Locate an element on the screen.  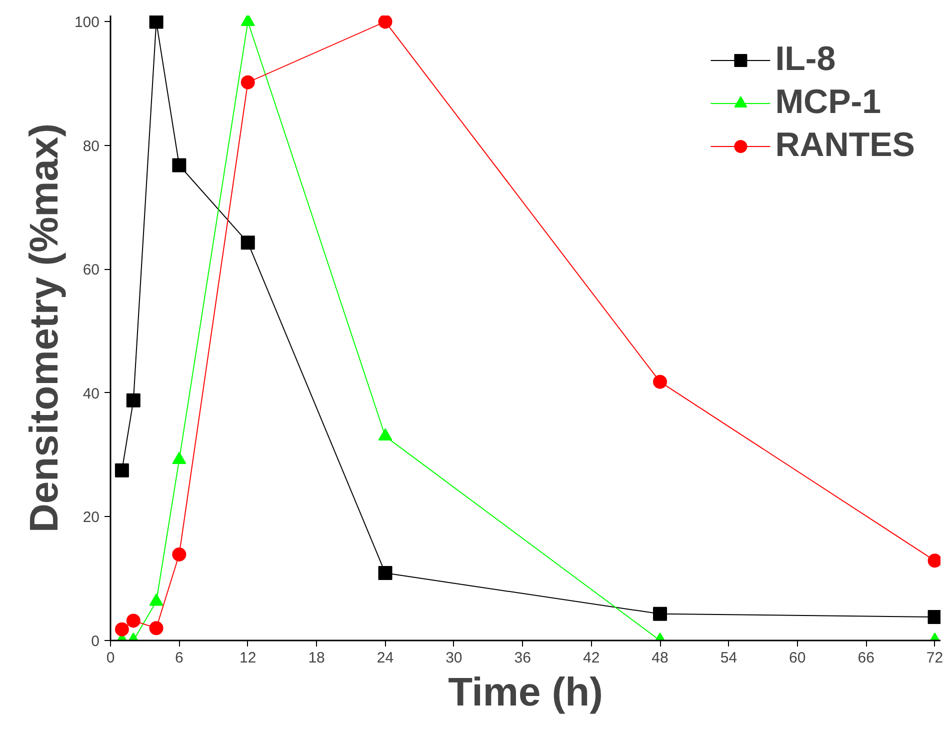
x-axis-title: Time (h) is located at coordinates (525, 692).